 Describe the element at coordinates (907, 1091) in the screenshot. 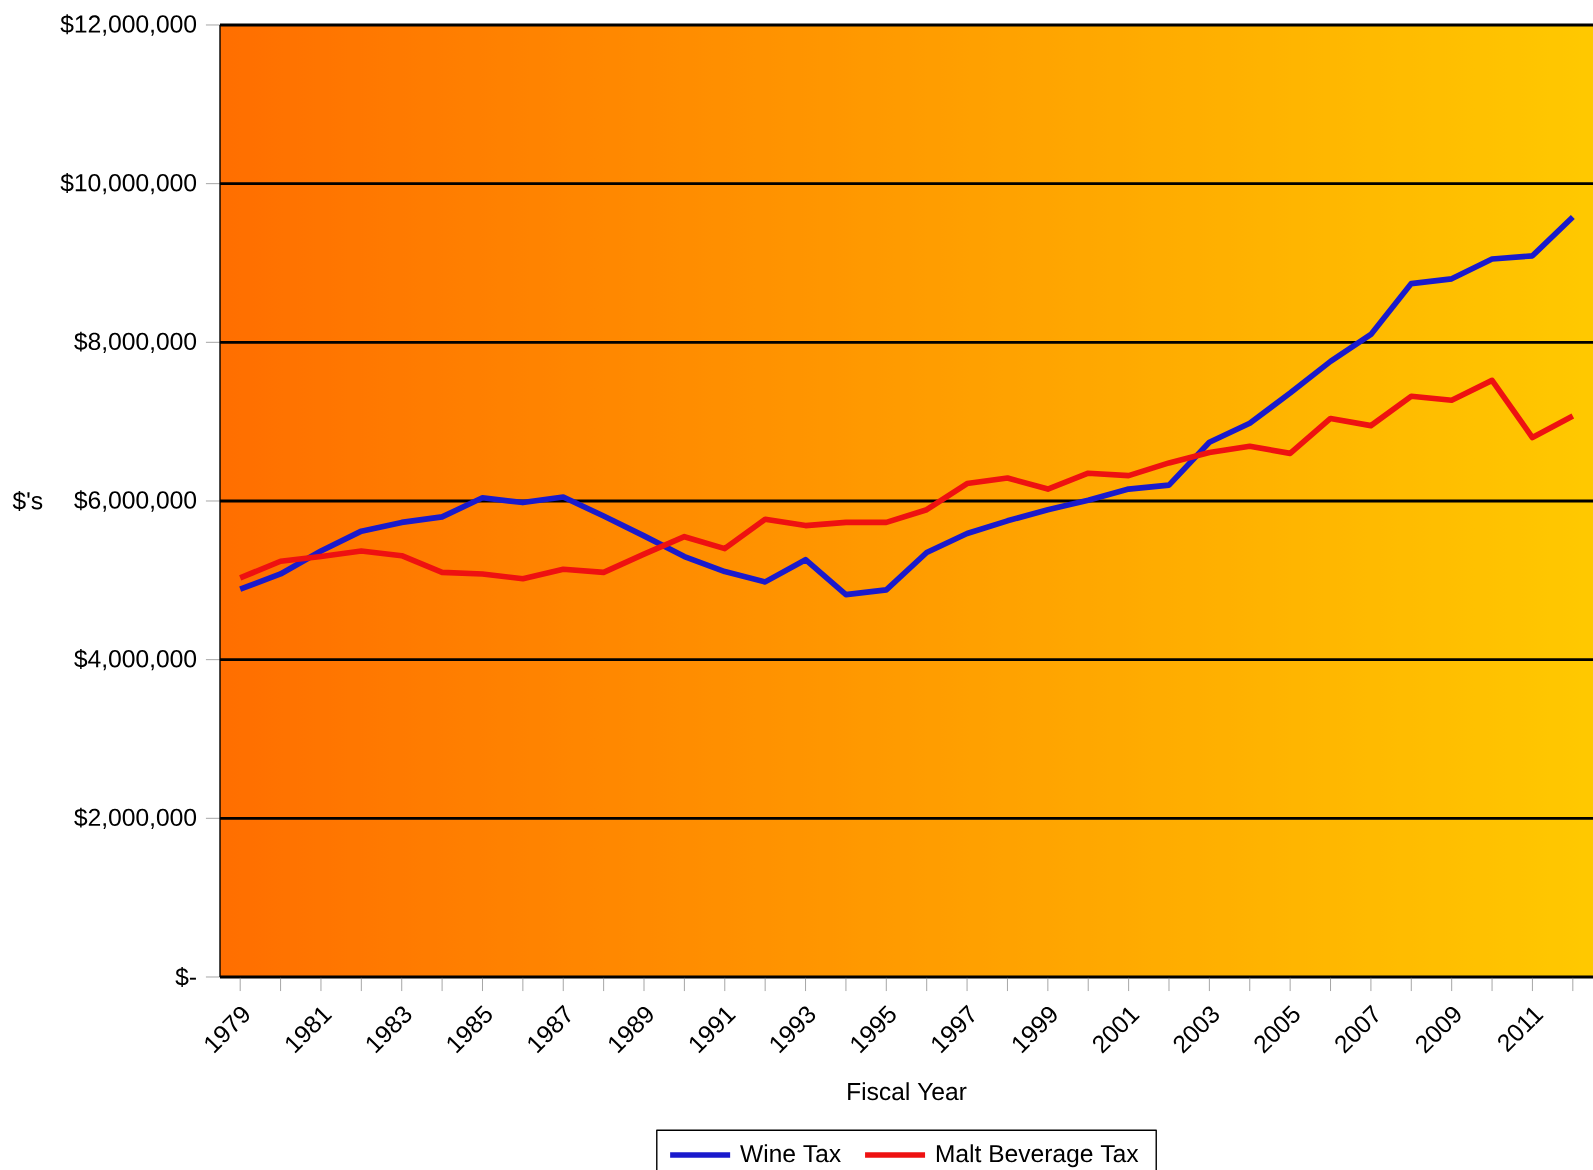

I see `x-axis-title: Fiscal Year` at that location.